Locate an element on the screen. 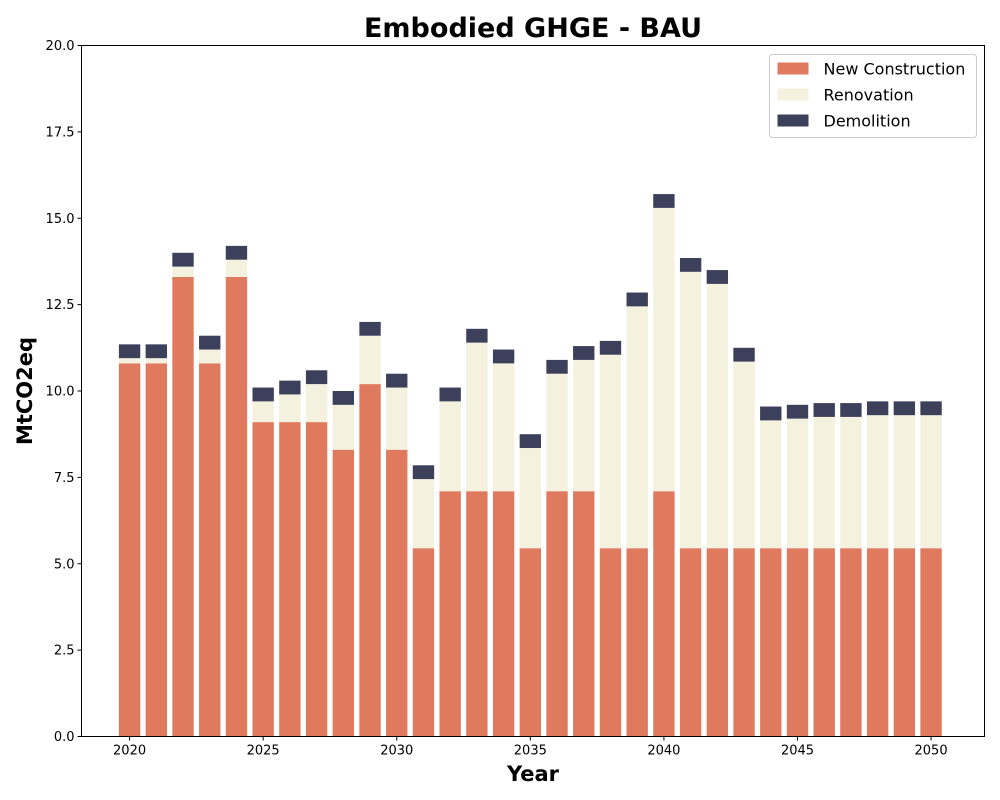 The width and height of the screenshot is (1000, 800). bar-demolition-2038 is located at coordinates (610, 347).